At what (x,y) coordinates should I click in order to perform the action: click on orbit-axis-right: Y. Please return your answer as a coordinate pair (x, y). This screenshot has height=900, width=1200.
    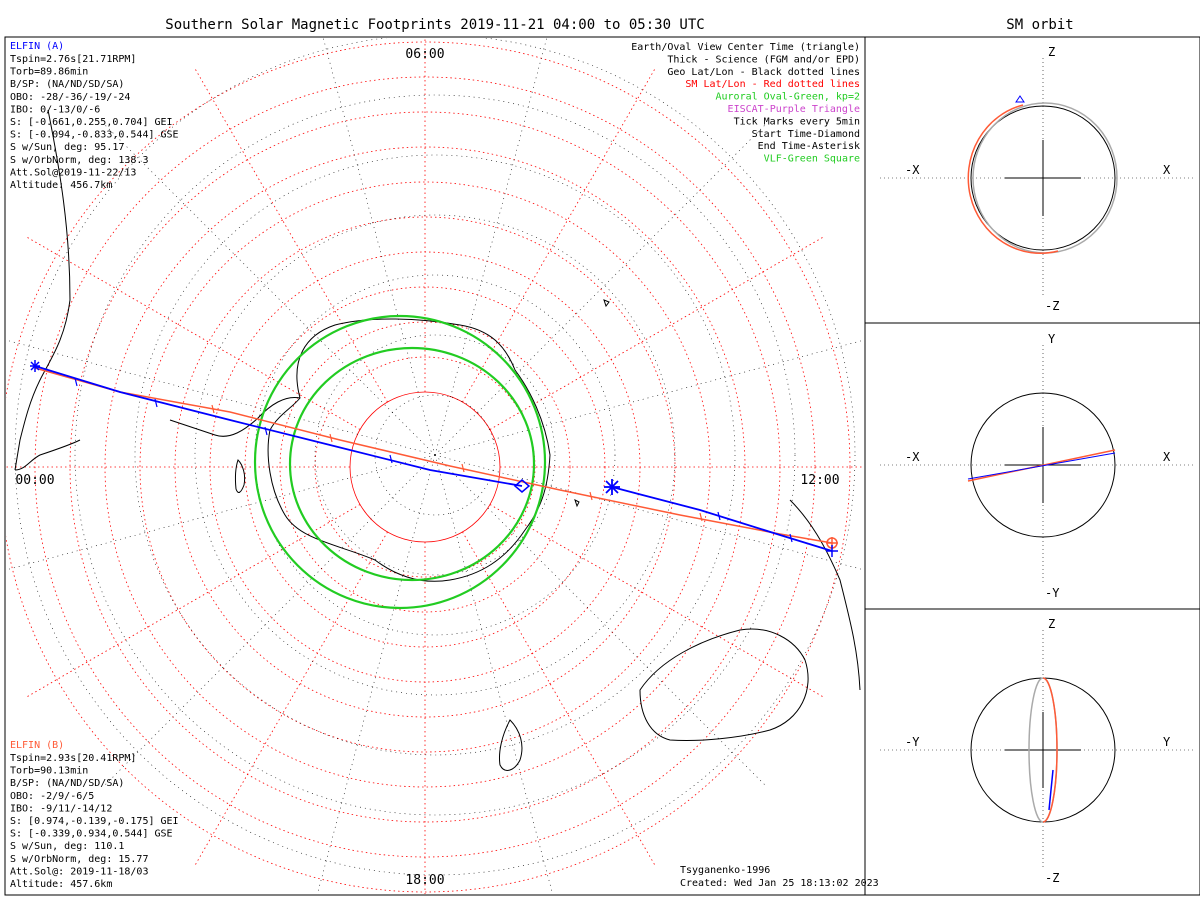
    Looking at the image, I should click on (1167, 742).